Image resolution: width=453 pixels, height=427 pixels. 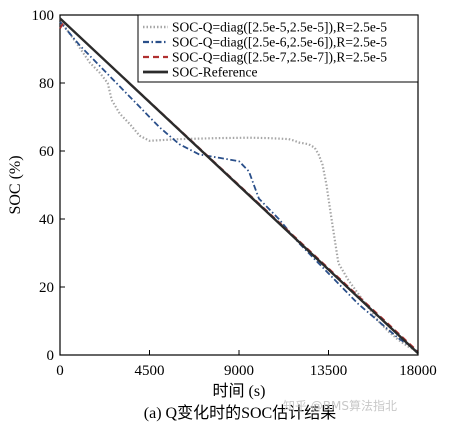 What do you see at coordinates (60, 371) in the screenshot?
I see `x-tick-label: 0` at bounding box center [60, 371].